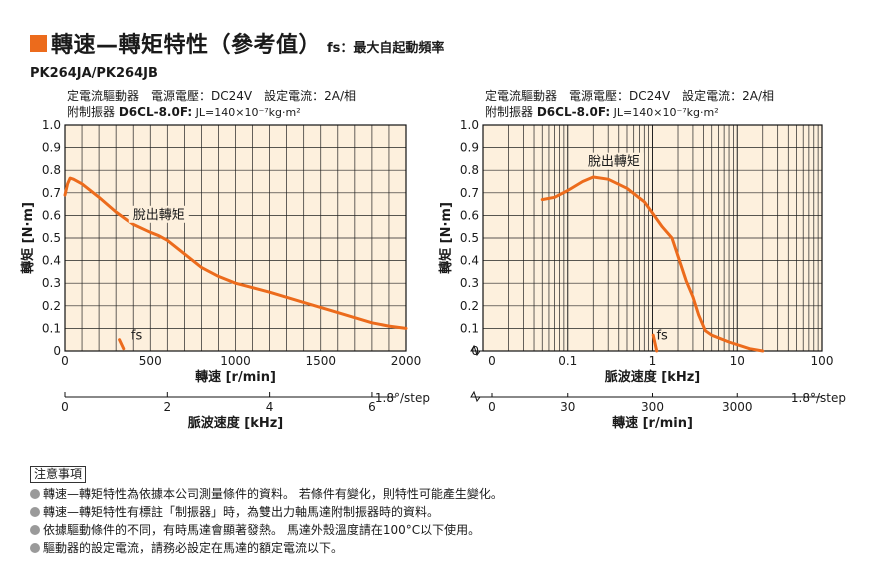  I want to click on model-number: PK264JA/PK264JB, so click(94, 73).